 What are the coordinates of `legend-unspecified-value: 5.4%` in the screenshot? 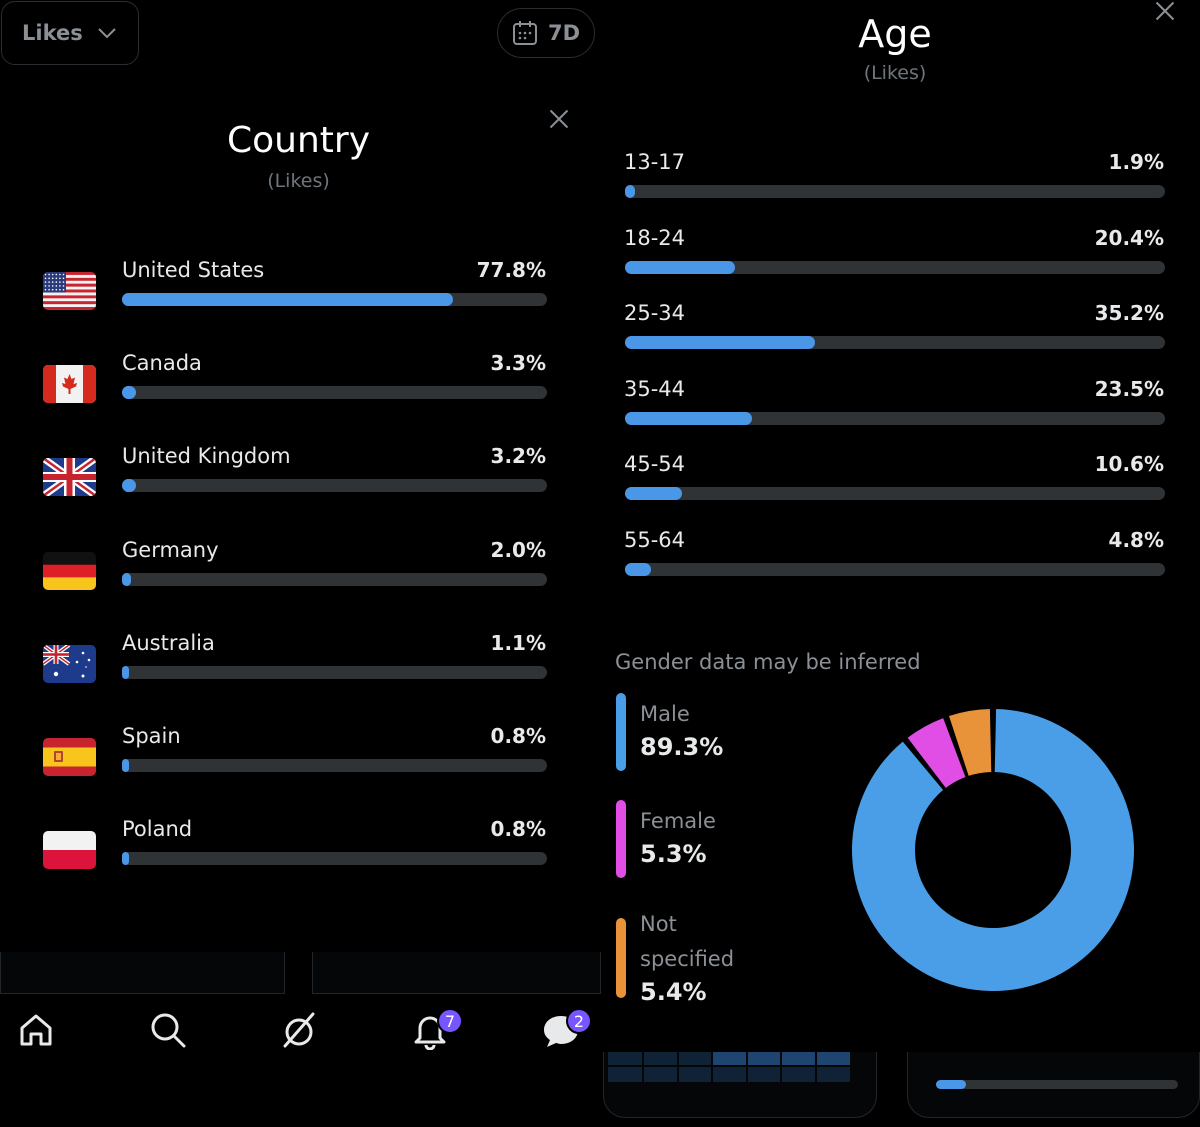 It's located at (673, 992).